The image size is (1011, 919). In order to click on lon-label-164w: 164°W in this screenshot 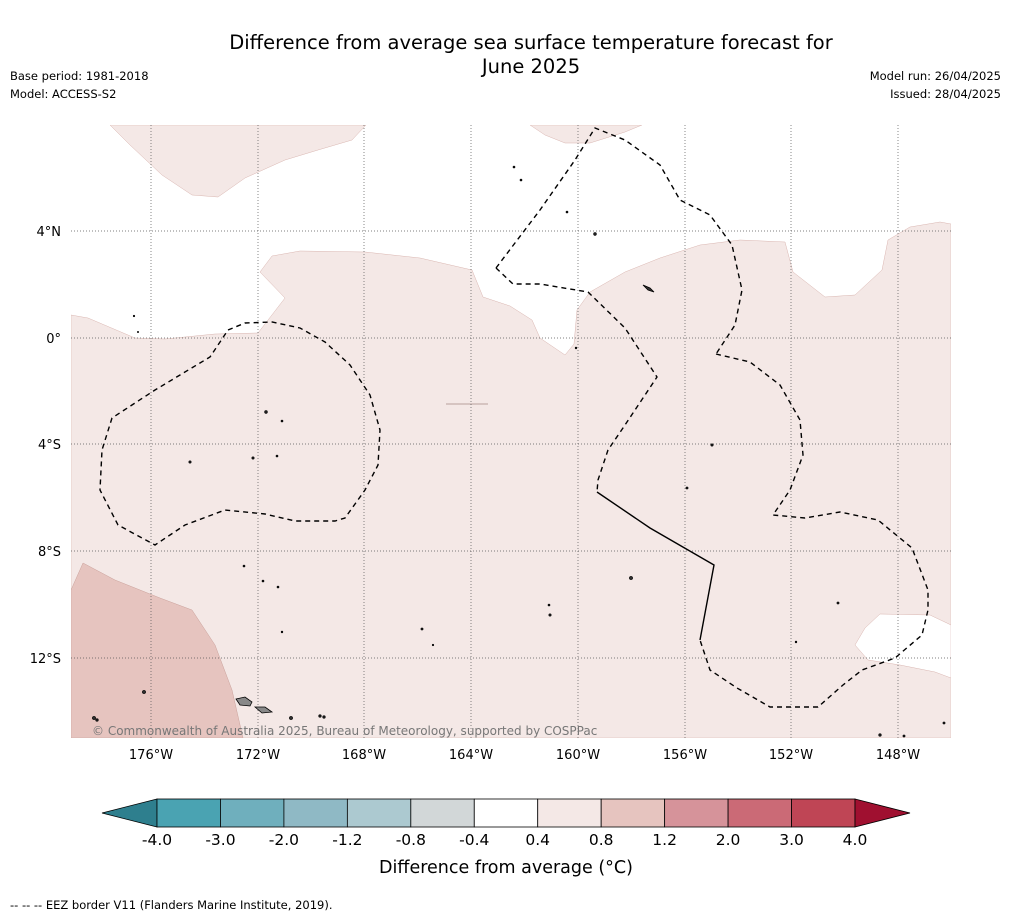, I will do `click(471, 755)`.